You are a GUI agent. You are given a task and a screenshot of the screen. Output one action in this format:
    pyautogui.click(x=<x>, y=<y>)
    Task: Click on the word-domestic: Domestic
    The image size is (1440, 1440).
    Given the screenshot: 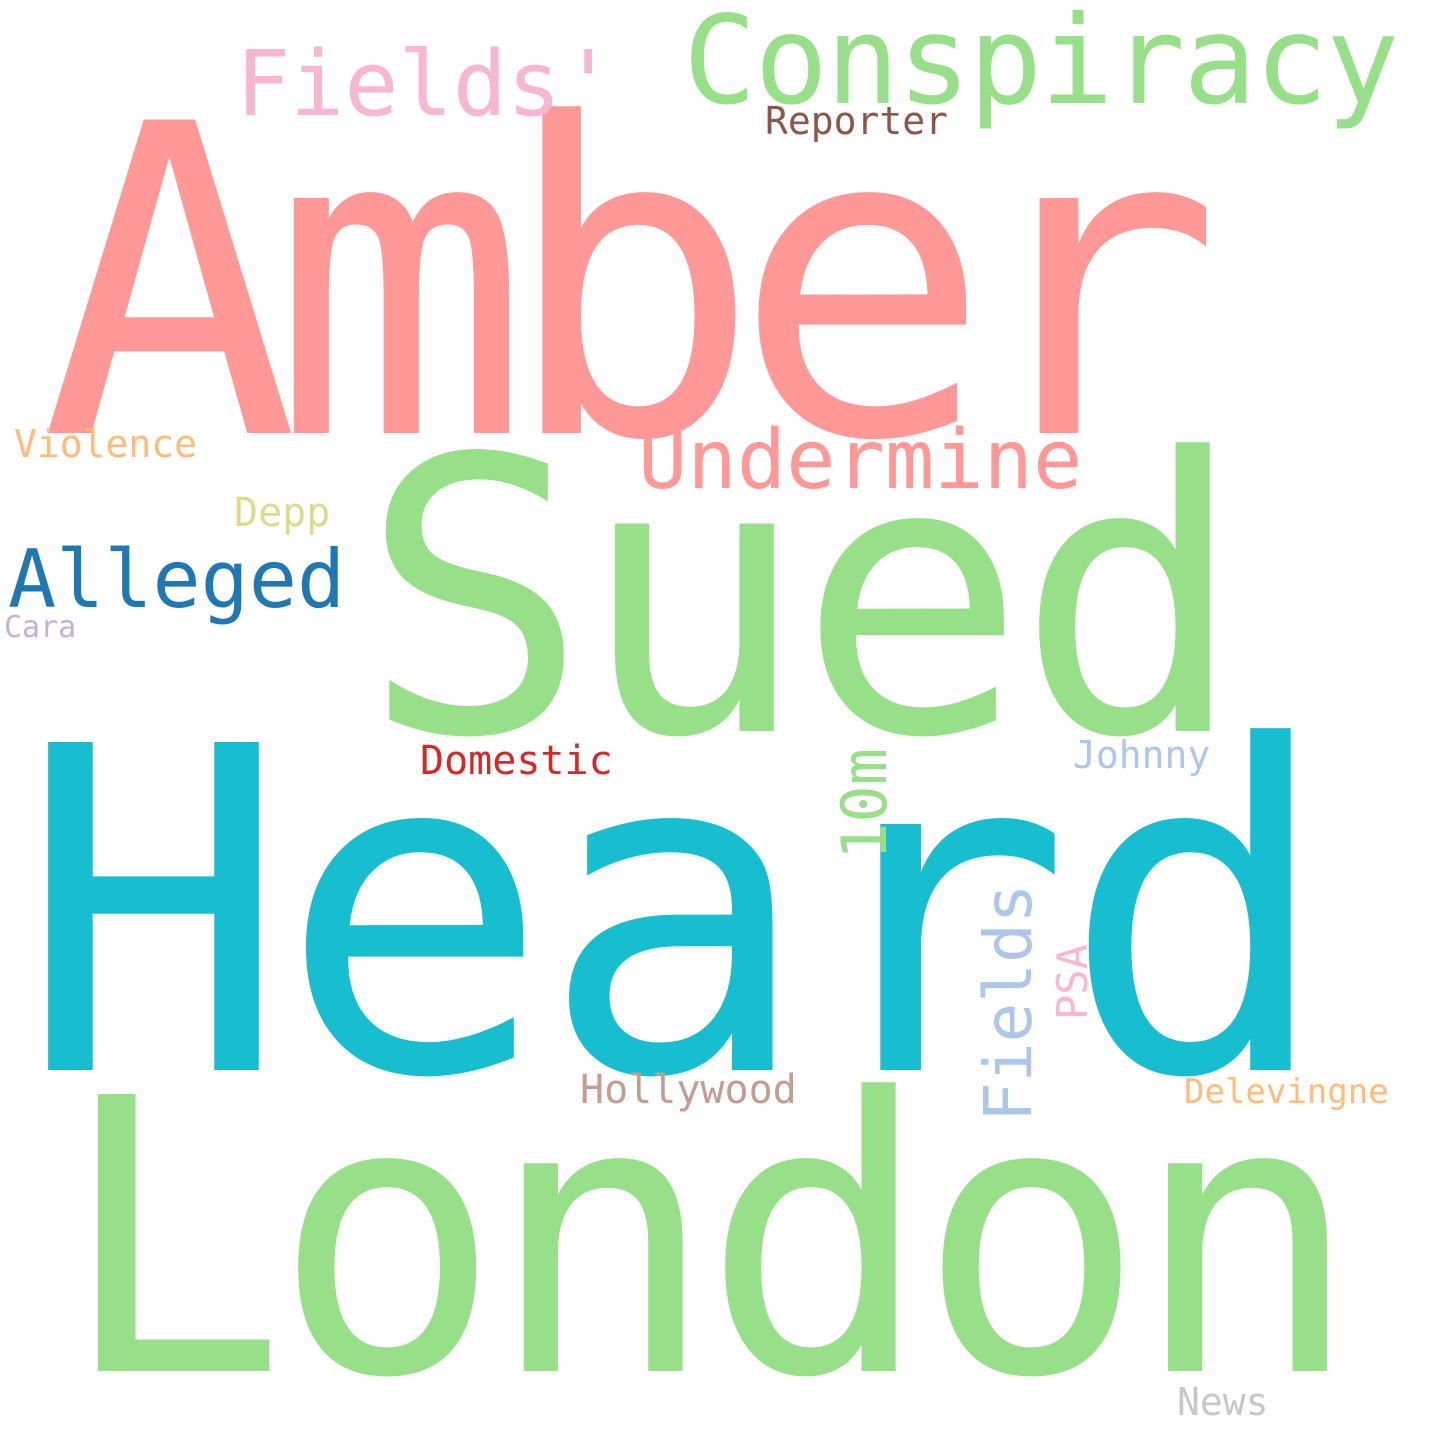 What is the action you would take?
    pyautogui.click(x=516, y=761)
    